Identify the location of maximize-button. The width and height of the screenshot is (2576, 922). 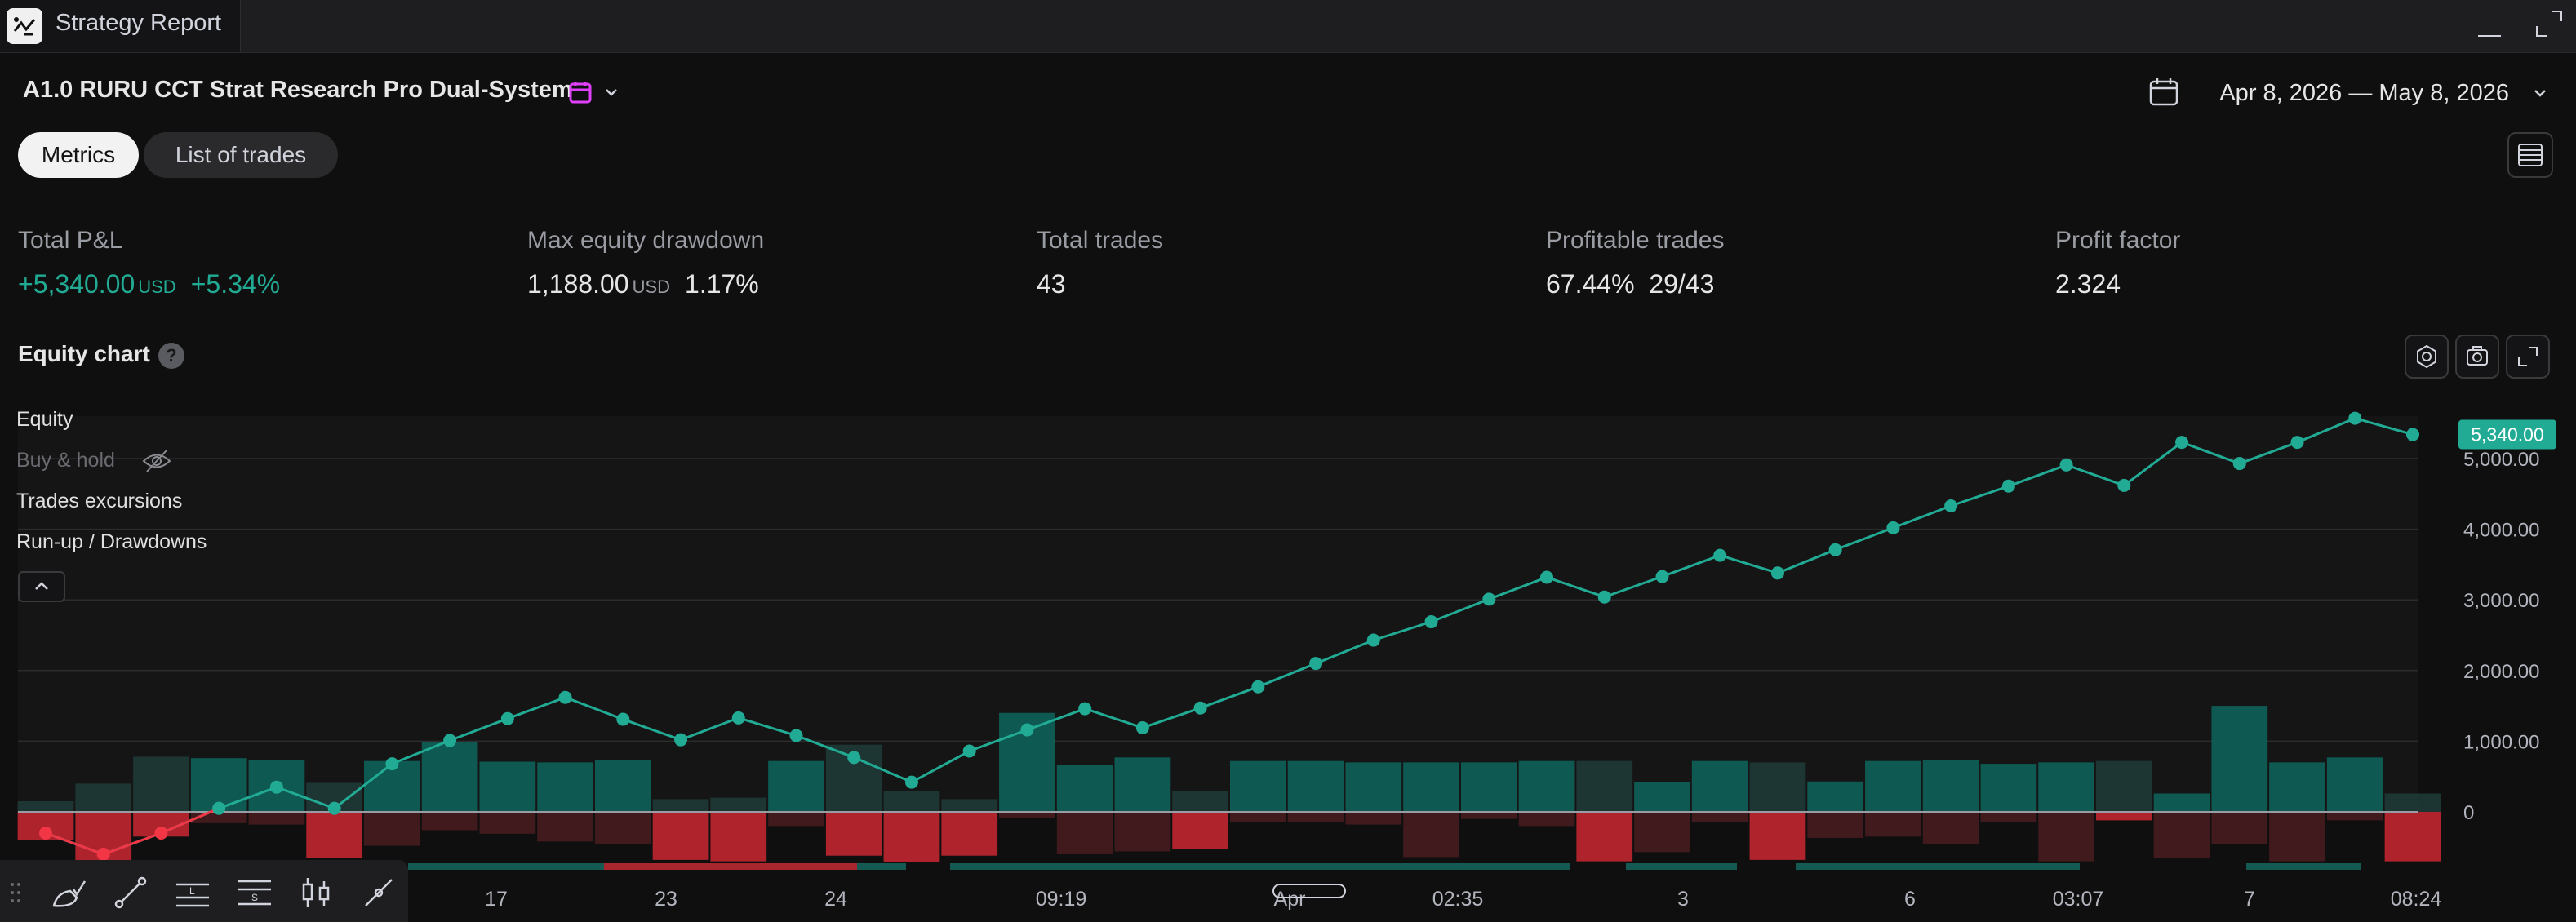
(2550, 26).